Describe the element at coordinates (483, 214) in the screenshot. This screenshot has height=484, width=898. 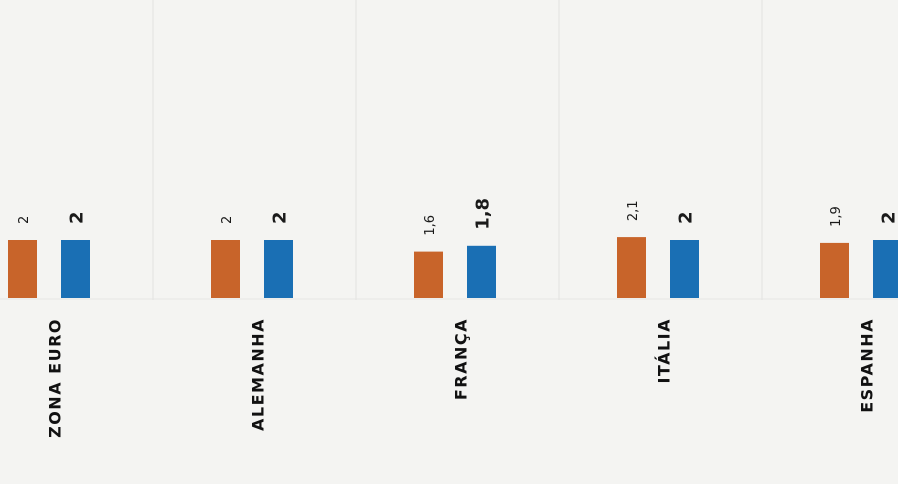
I see `data-label: 1,8` at that location.